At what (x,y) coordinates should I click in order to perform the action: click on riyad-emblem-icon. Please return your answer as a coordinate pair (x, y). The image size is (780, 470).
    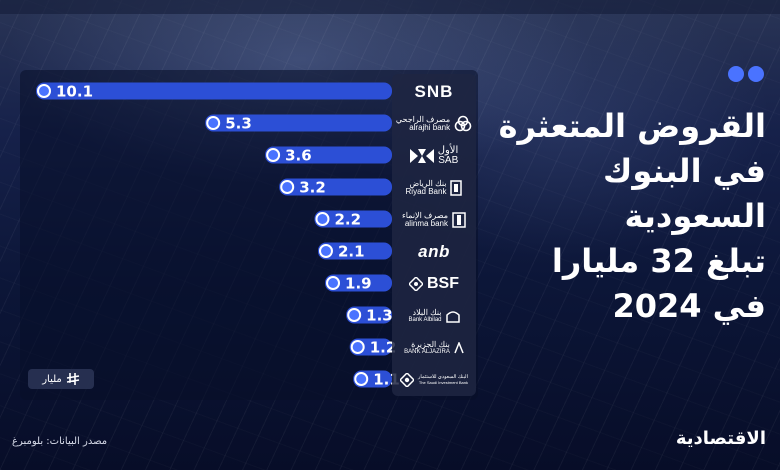
    Looking at the image, I should click on (456, 188).